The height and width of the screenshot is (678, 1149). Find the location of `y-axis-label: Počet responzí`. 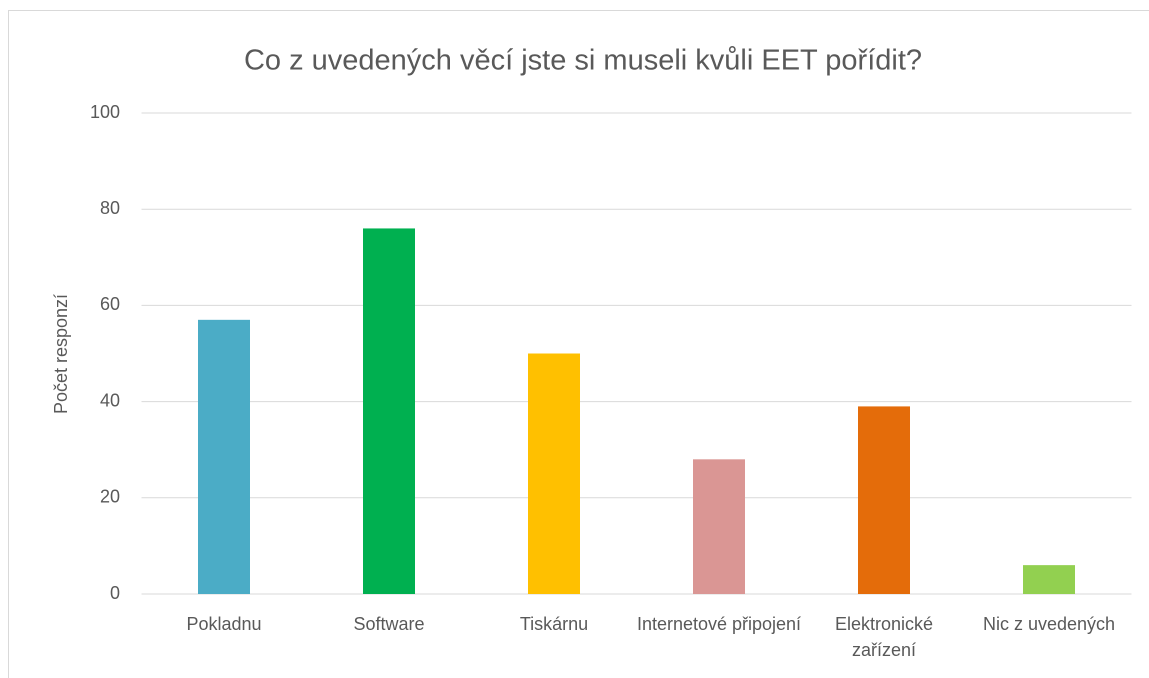

y-axis-label: Počet responzí is located at coordinates (61, 354).